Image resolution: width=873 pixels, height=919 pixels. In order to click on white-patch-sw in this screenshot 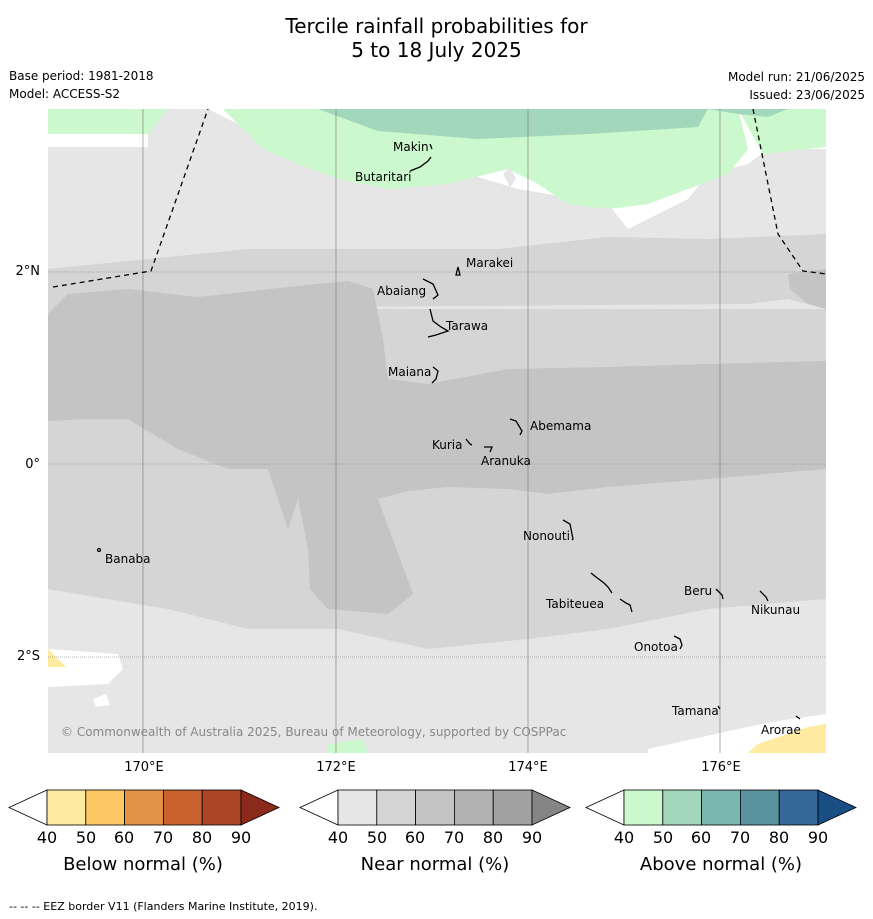, I will do `click(101, 700)`.